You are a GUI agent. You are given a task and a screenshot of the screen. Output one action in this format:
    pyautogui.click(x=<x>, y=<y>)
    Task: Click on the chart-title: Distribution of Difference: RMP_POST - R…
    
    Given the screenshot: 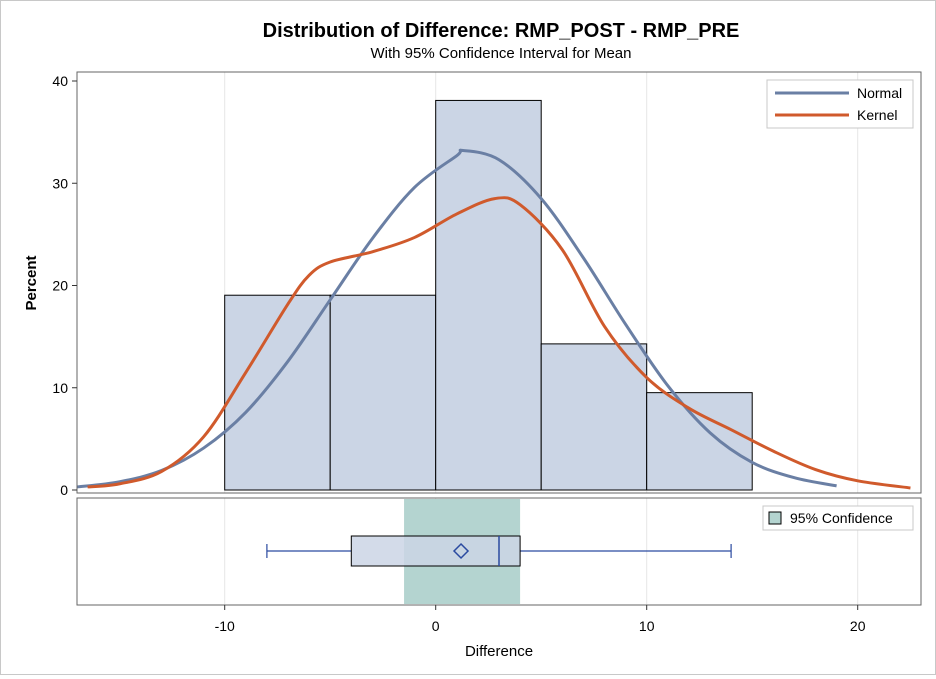 What is the action you would take?
    pyautogui.click(x=501, y=31)
    